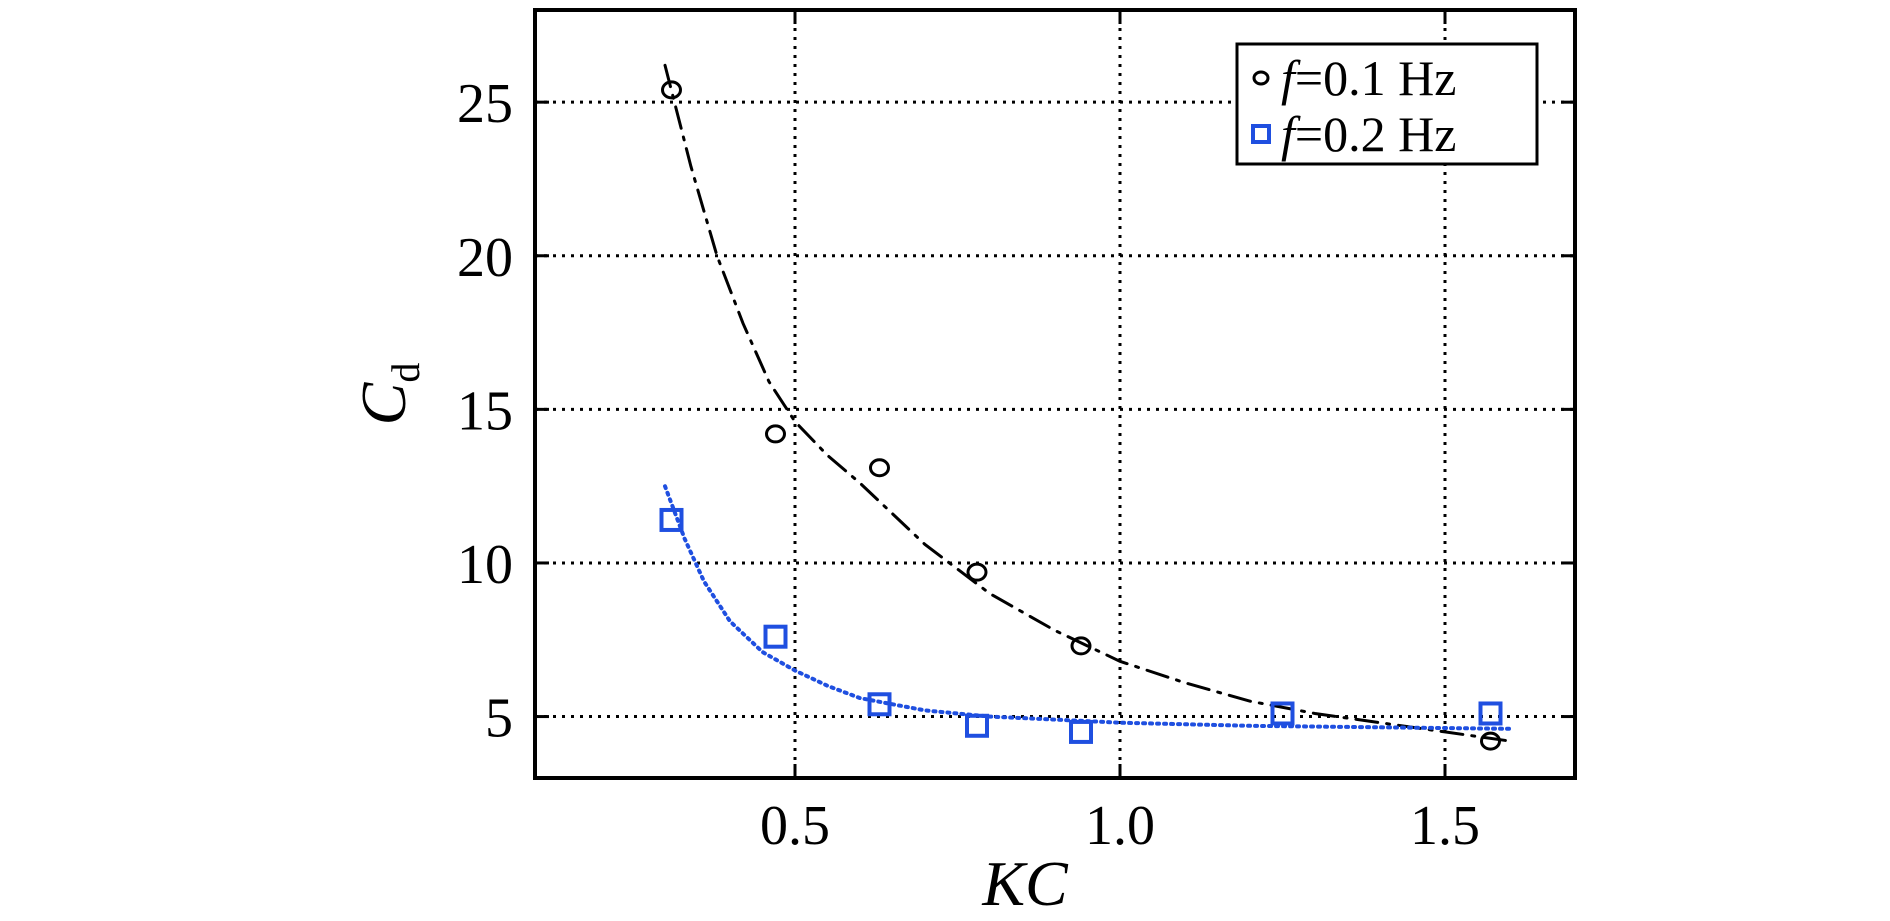 This screenshot has width=1890, height=921. I want to click on legend-box, so click(1387, 104).